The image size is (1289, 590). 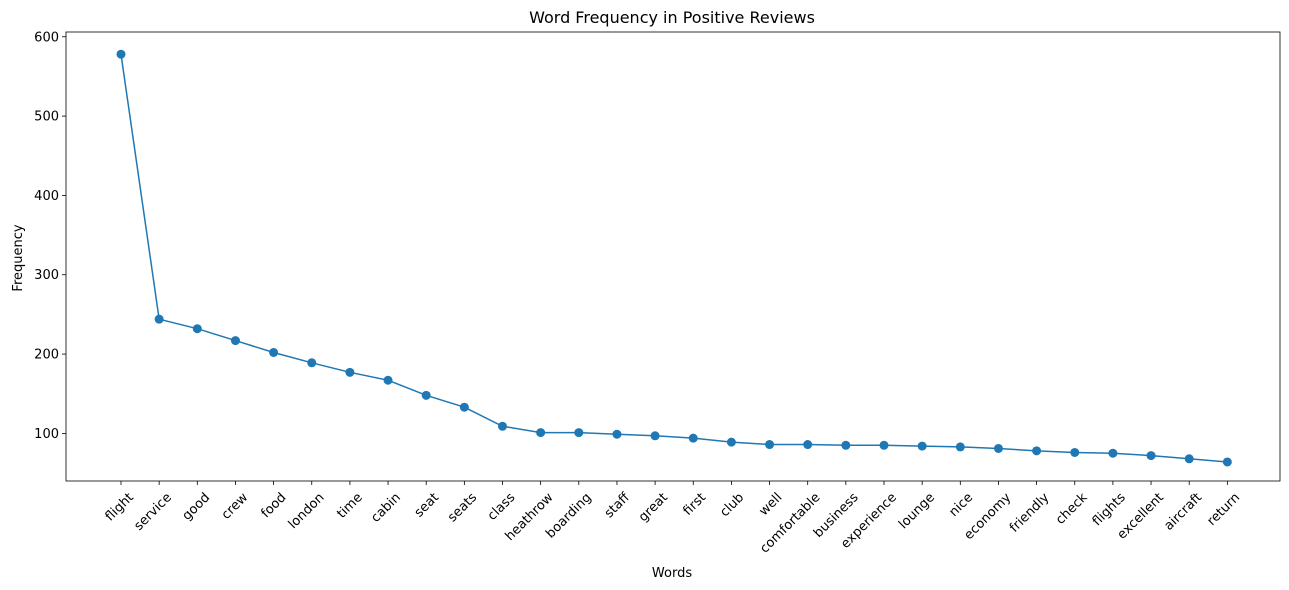 I want to click on x-tick-label: nice, so click(x=961, y=505).